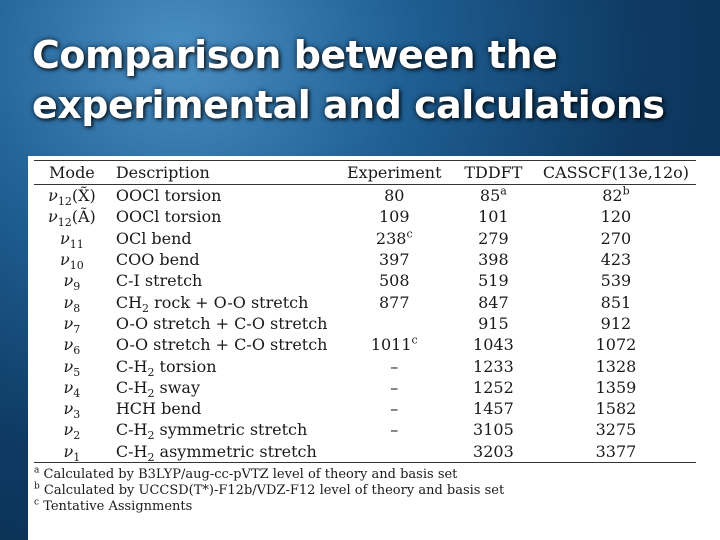  What do you see at coordinates (616, 260) in the screenshot?
I see `casscf-value: 423` at bounding box center [616, 260].